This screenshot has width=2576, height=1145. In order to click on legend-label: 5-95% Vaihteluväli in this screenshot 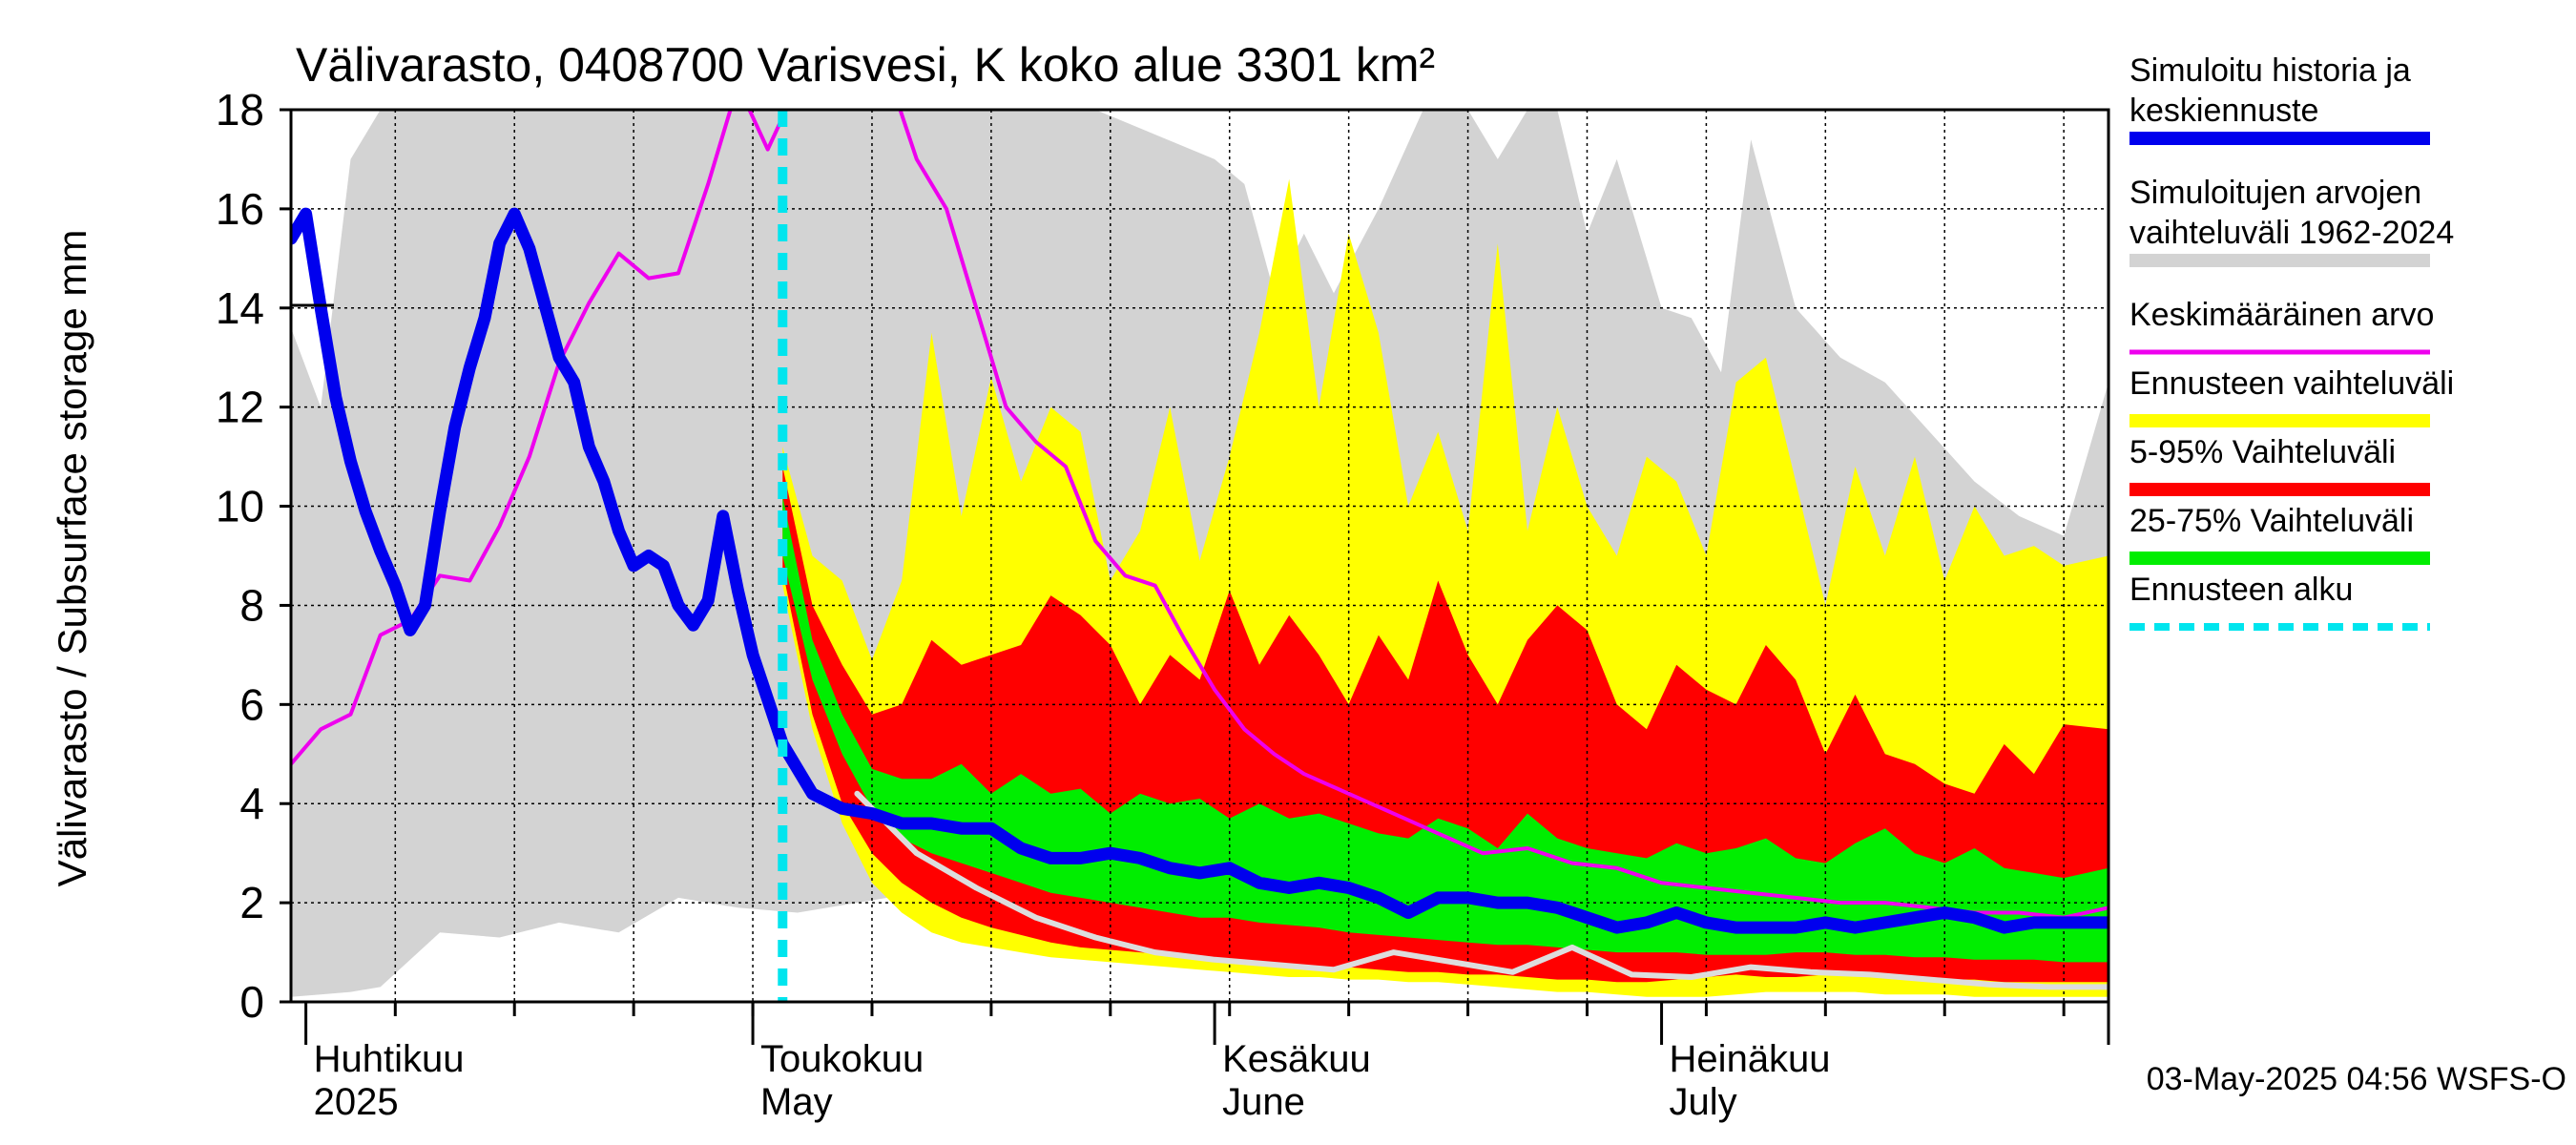, I will do `click(2262, 452)`.